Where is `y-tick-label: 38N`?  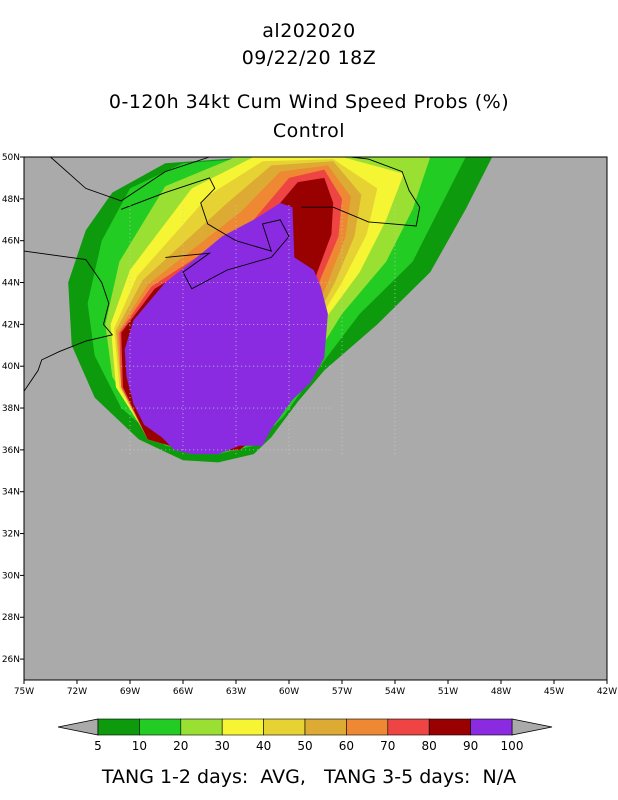 y-tick-label: 38N is located at coordinates (11, 409).